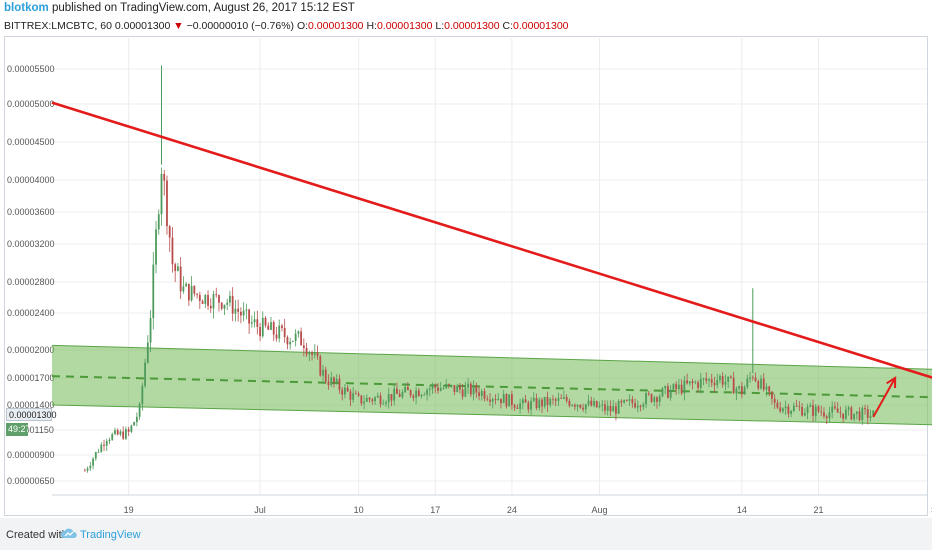  Describe the element at coordinates (31, 104) in the screenshot. I see `y-tick-label: 0.00005000` at that location.